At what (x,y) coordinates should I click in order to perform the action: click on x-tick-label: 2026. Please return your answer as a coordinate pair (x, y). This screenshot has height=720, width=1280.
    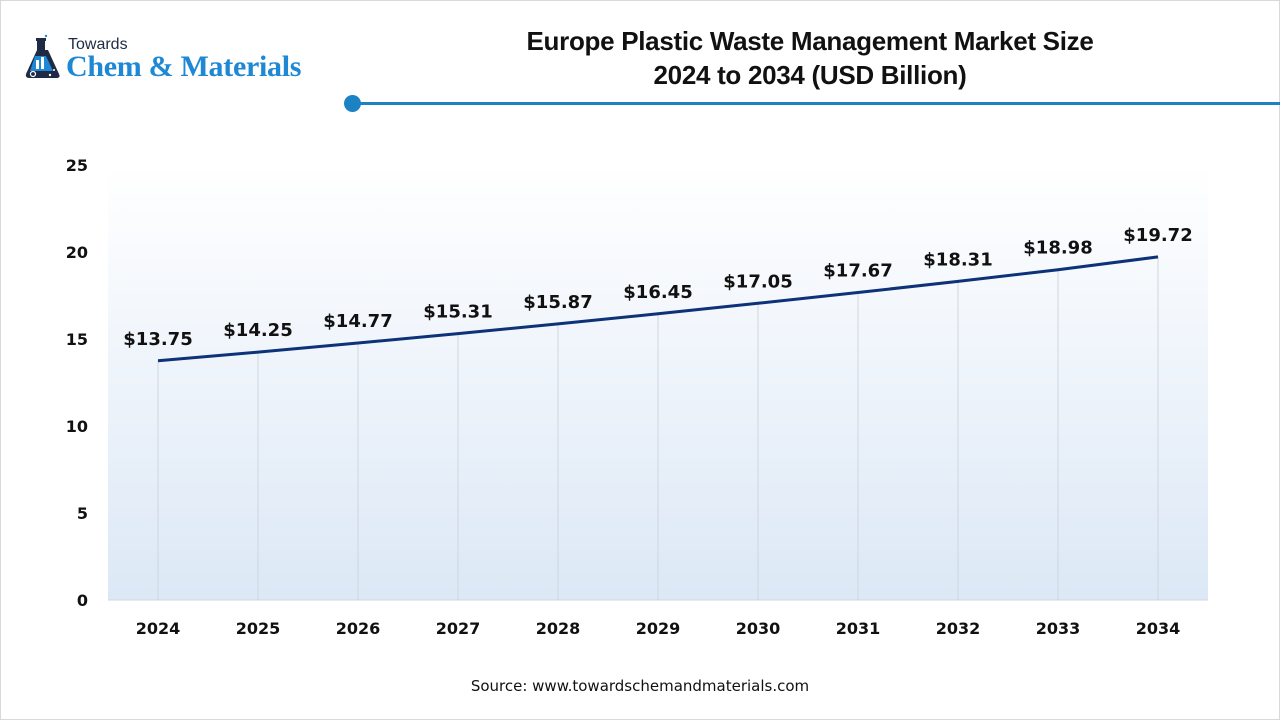
    Looking at the image, I should click on (358, 628).